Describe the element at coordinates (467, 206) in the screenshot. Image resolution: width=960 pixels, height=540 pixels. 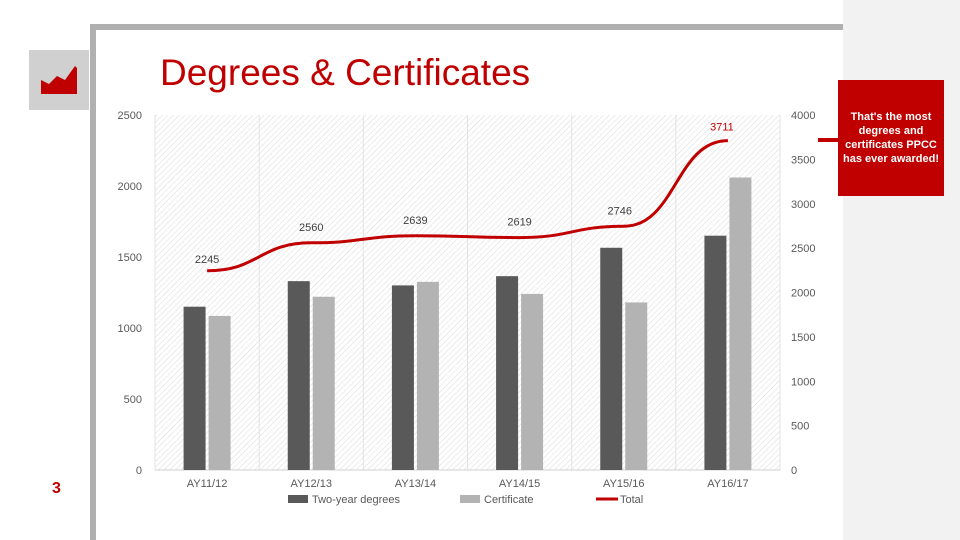
I see `total-line` at that location.